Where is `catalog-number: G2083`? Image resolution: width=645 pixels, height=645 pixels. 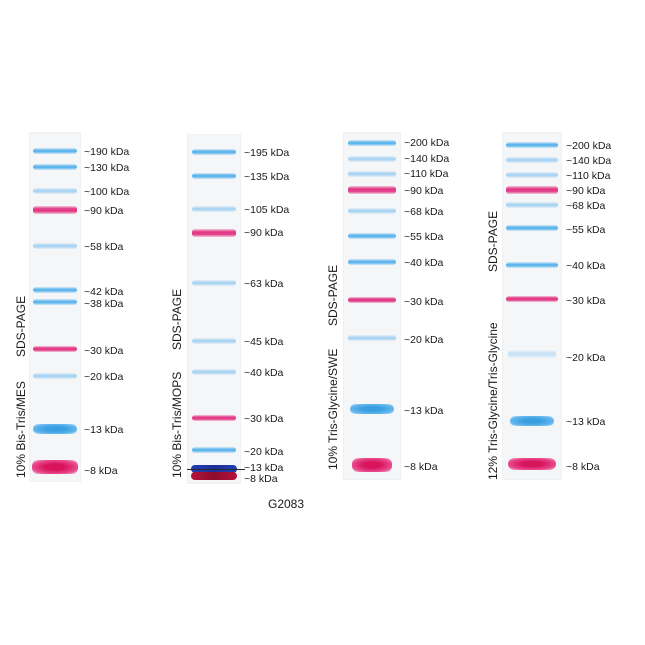
catalog-number: G2083 is located at coordinates (286, 504).